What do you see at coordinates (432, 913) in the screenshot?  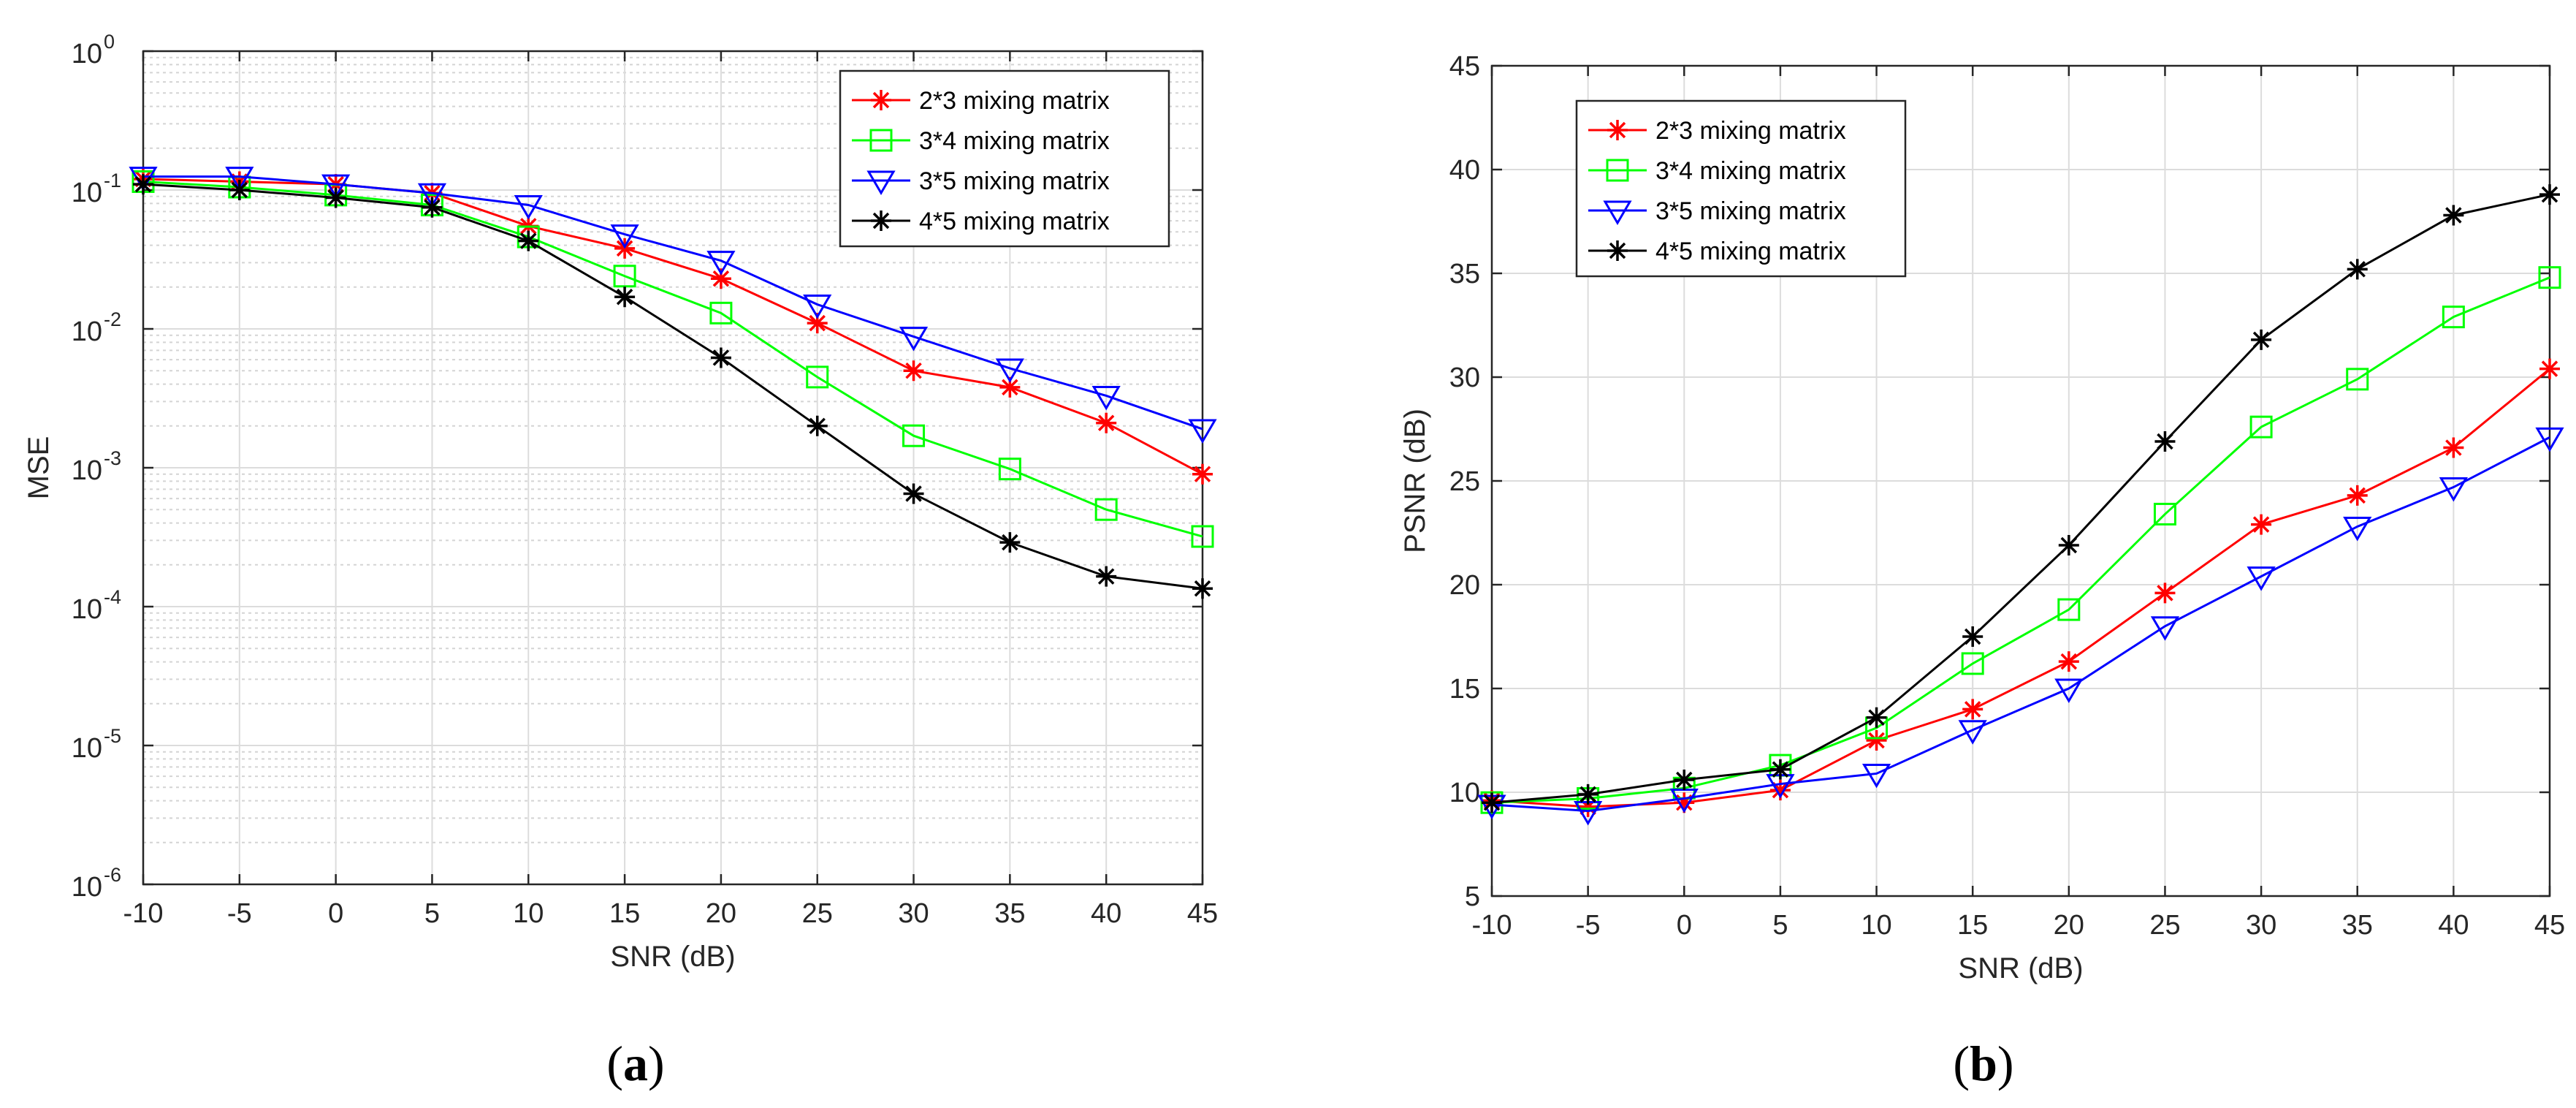 I see `x-tick-label: 5` at bounding box center [432, 913].